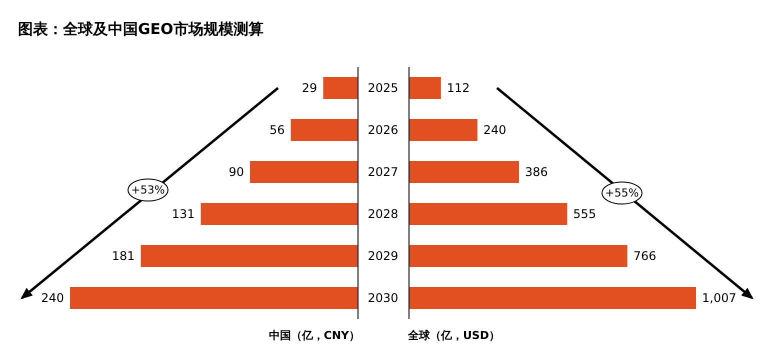 The width and height of the screenshot is (775, 347). I want to click on data-label: 181, so click(123, 256).